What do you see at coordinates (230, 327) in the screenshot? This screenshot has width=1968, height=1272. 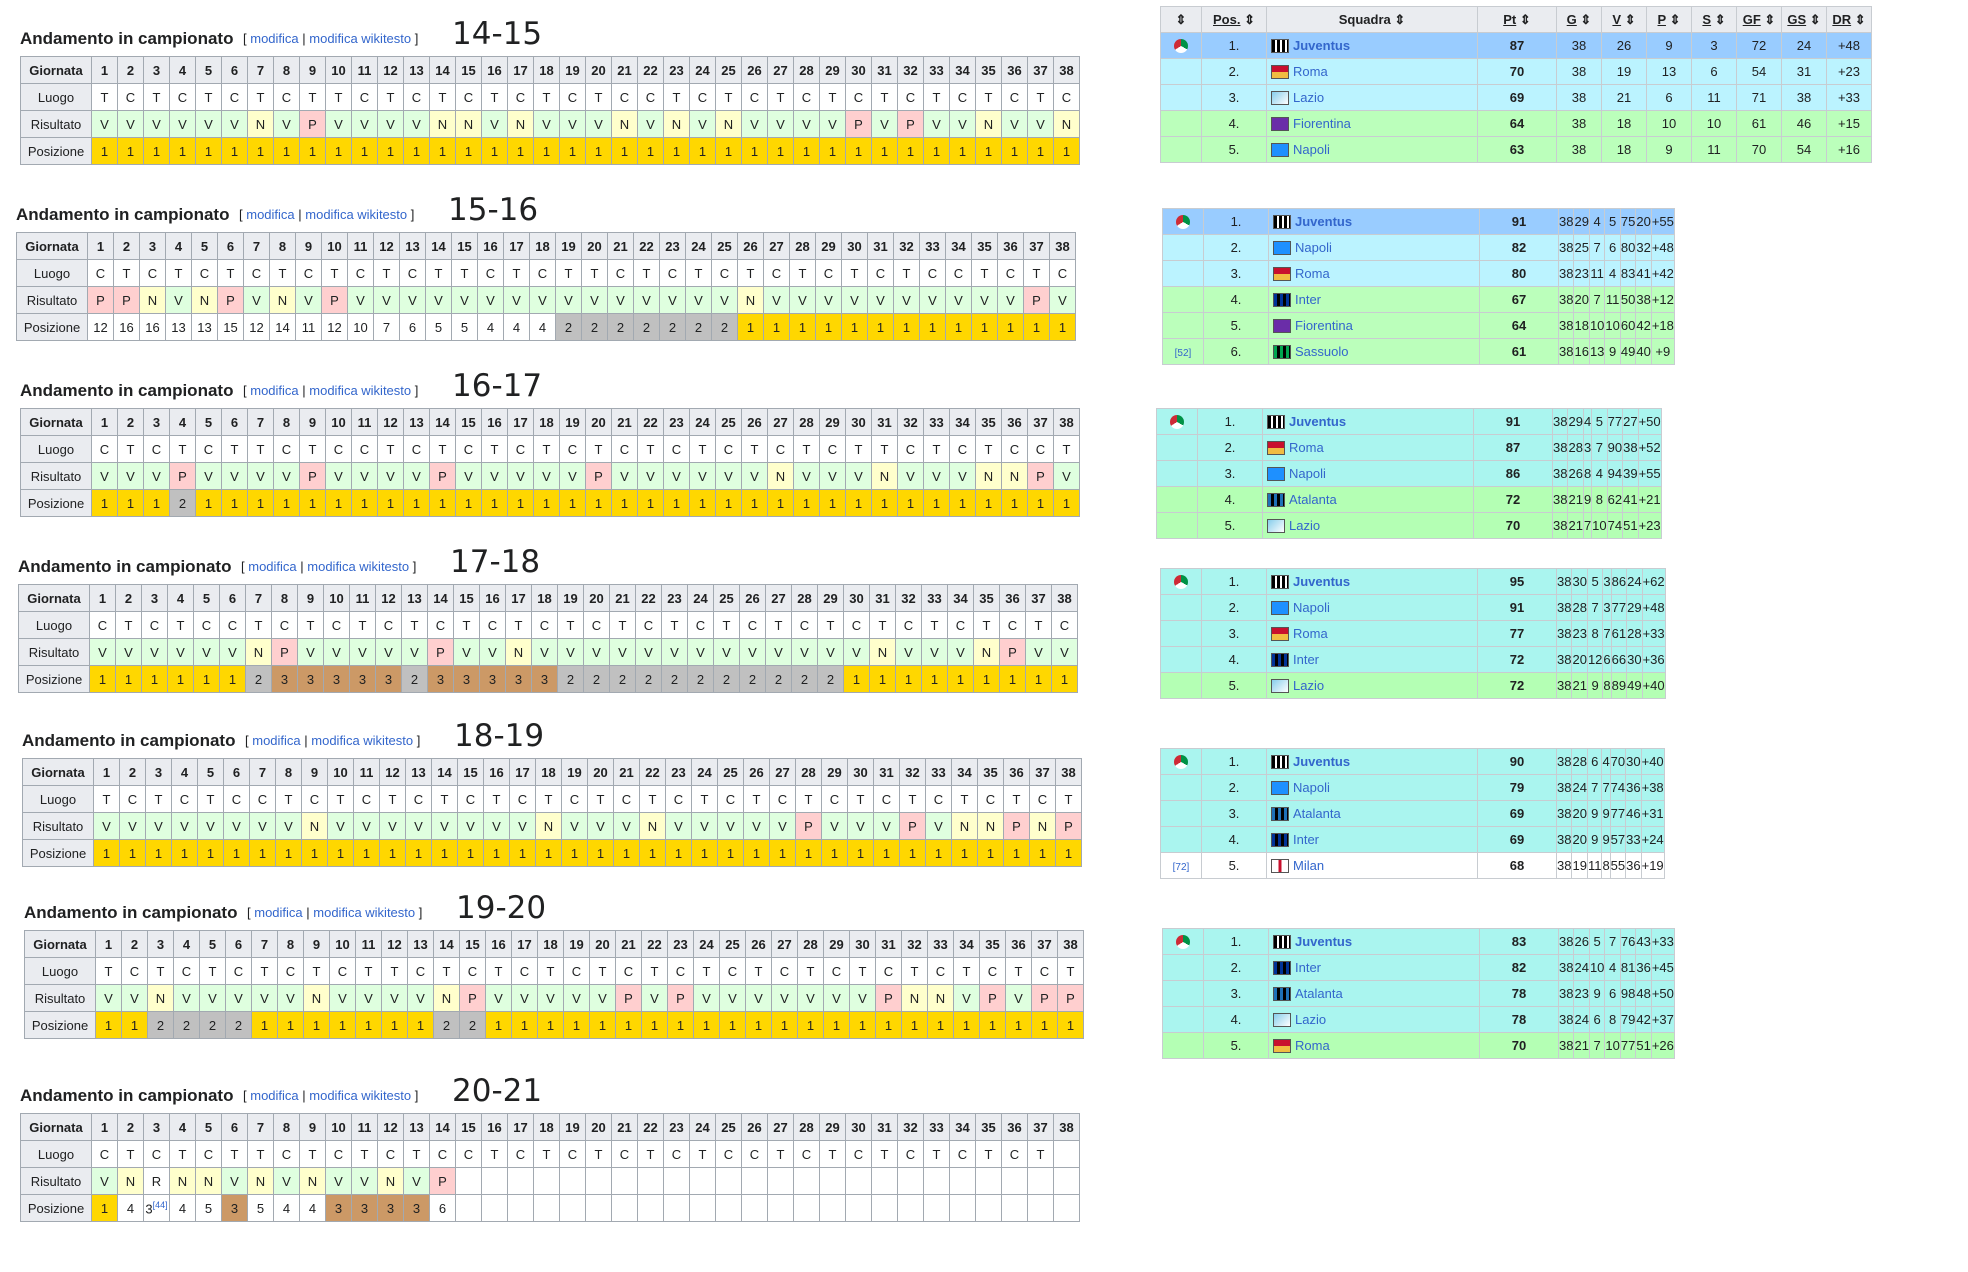 I see `position-cell: 15` at bounding box center [230, 327].